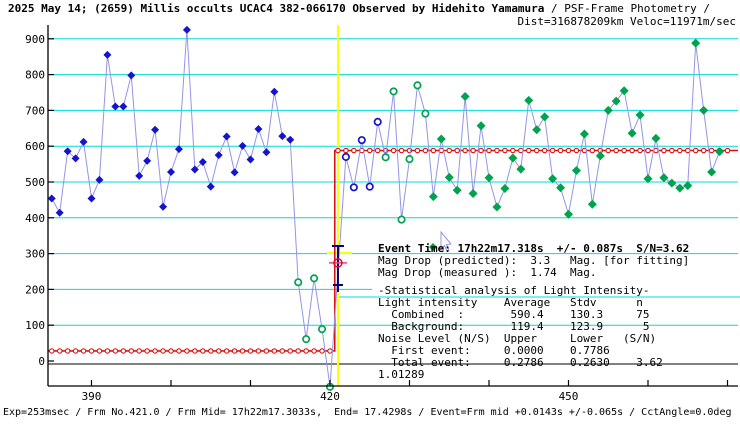 This screenshot has height=425, width=740. Describe the element at coordinates (487, 272) in the screenshot. I see `mag-drop-measured: Mag Drop (measured ): 1.74 Mag.` at that location.